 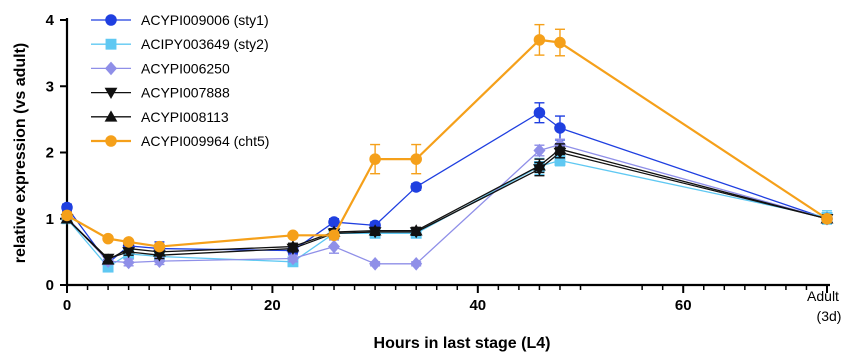 What do you see at coordinates (50, 219) in the screenshot?
I see `y-tick-label: 1` at bounding box center [50, 219].